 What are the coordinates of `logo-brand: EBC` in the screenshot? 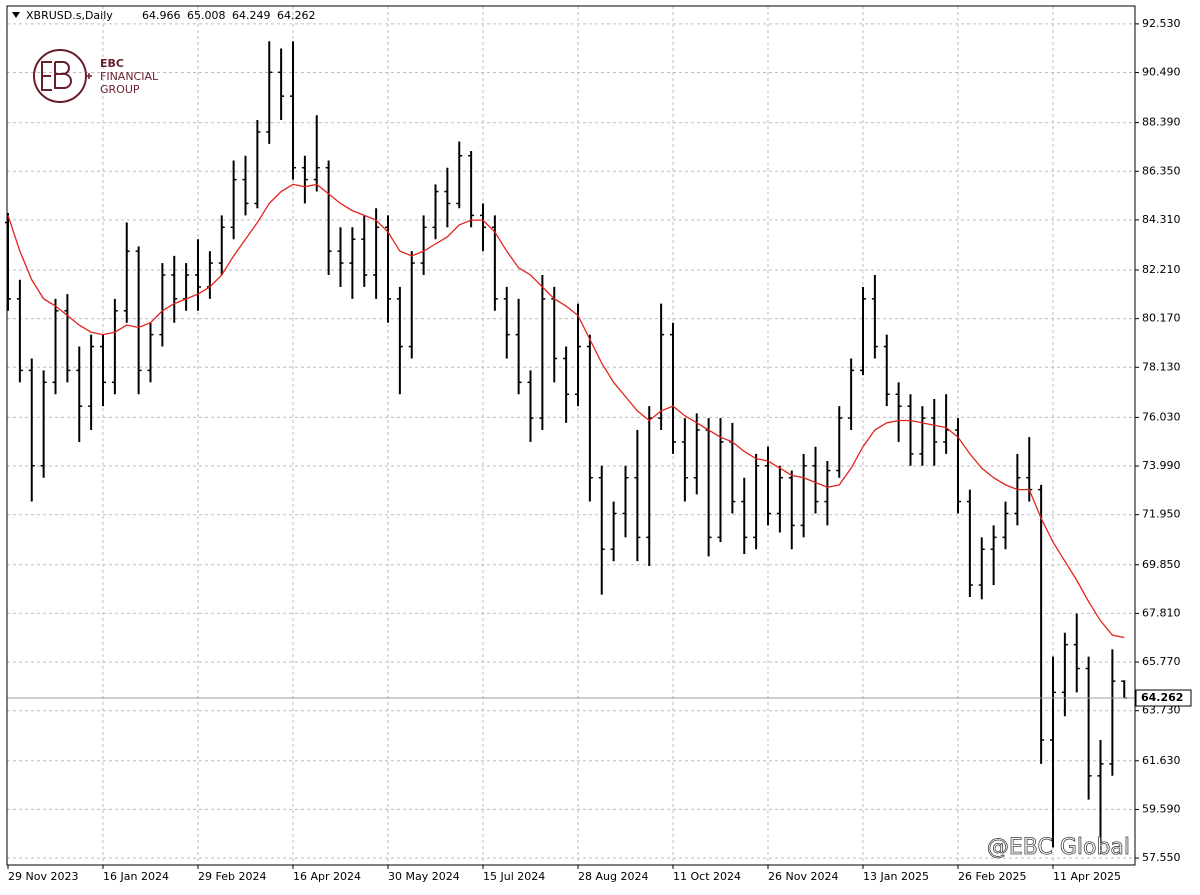 It's located at (112, 63).